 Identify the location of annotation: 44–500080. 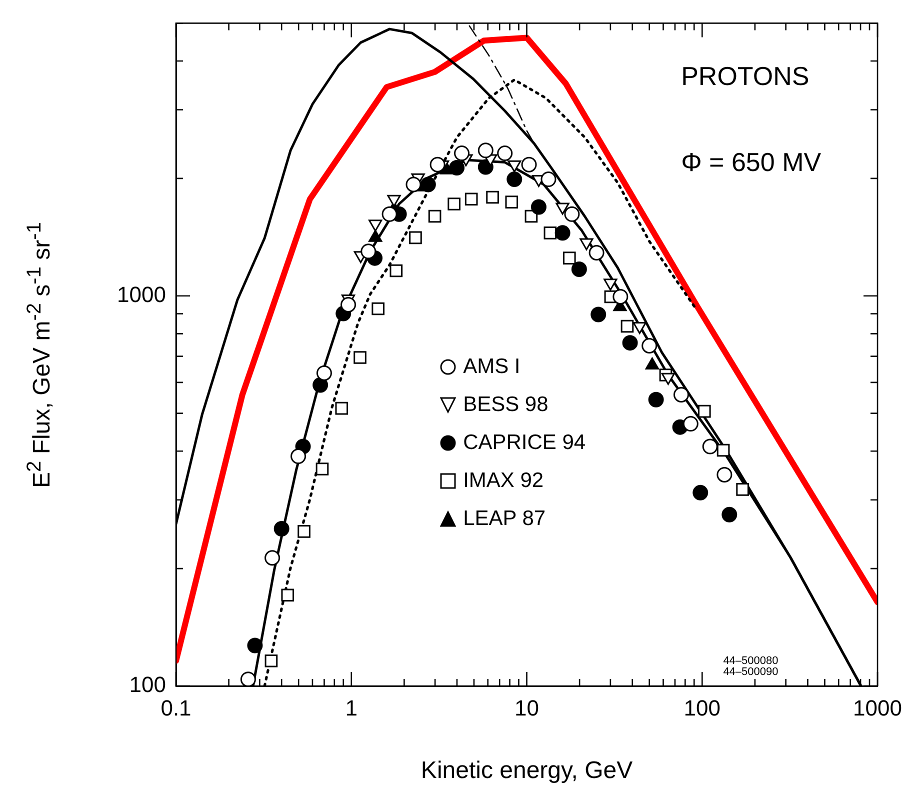
(750, 661).